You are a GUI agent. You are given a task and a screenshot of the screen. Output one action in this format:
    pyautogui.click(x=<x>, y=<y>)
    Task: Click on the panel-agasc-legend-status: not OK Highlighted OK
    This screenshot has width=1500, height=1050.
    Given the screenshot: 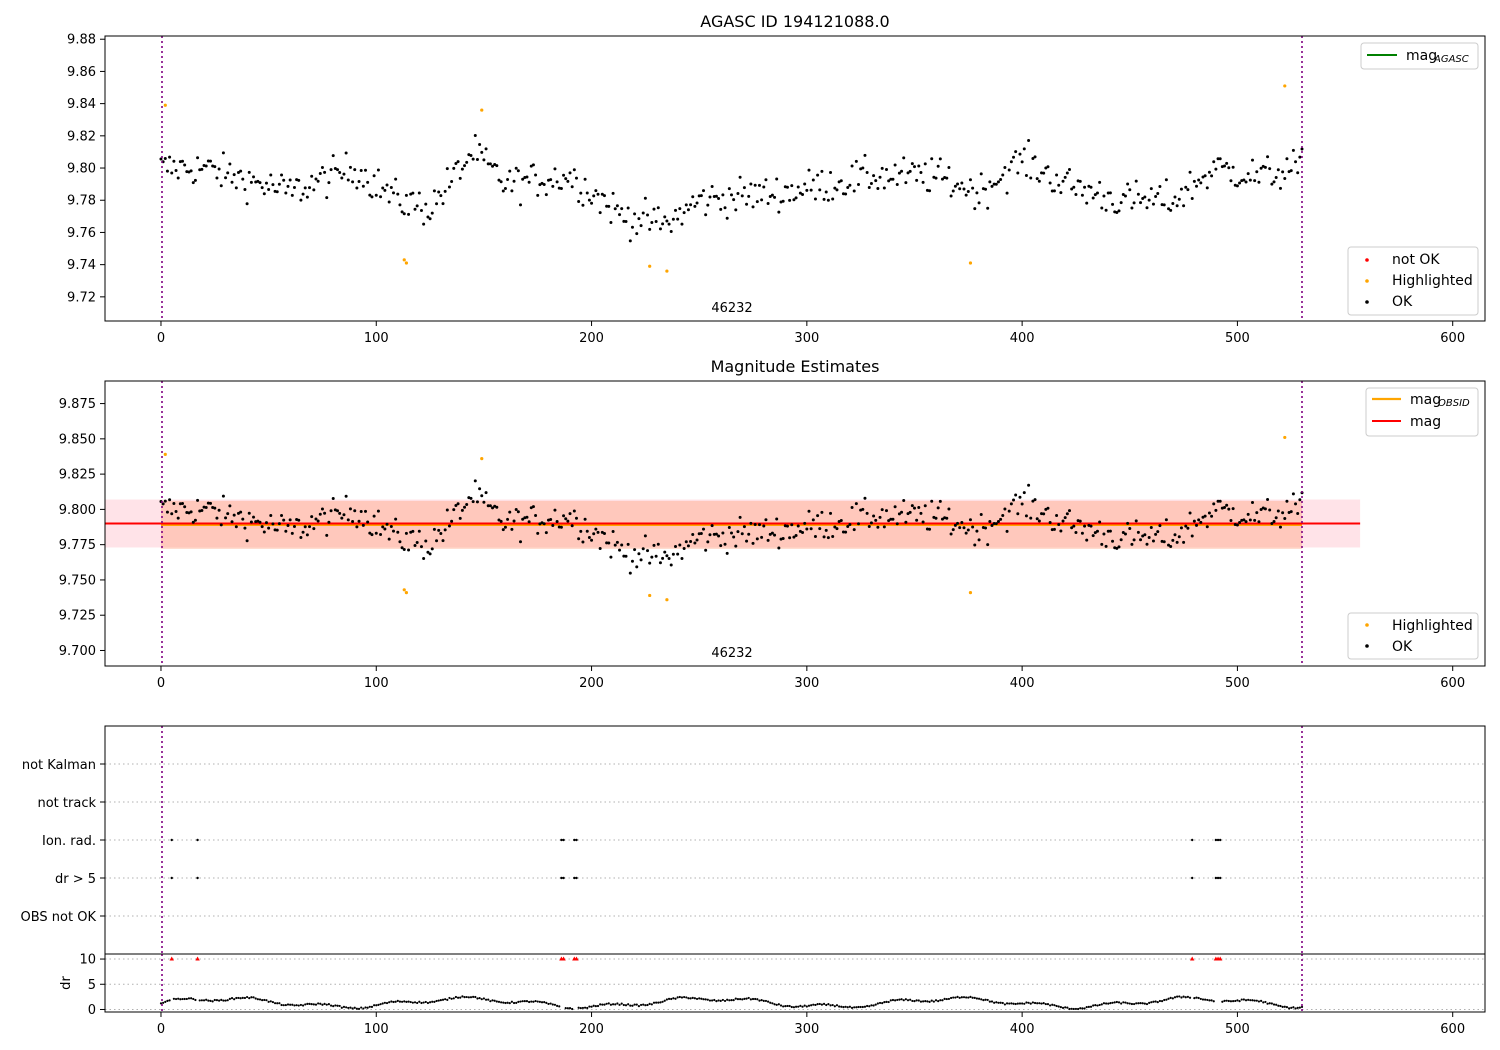 What is the action you would take?
    pyautogui.click(x=1413, y=281)
    